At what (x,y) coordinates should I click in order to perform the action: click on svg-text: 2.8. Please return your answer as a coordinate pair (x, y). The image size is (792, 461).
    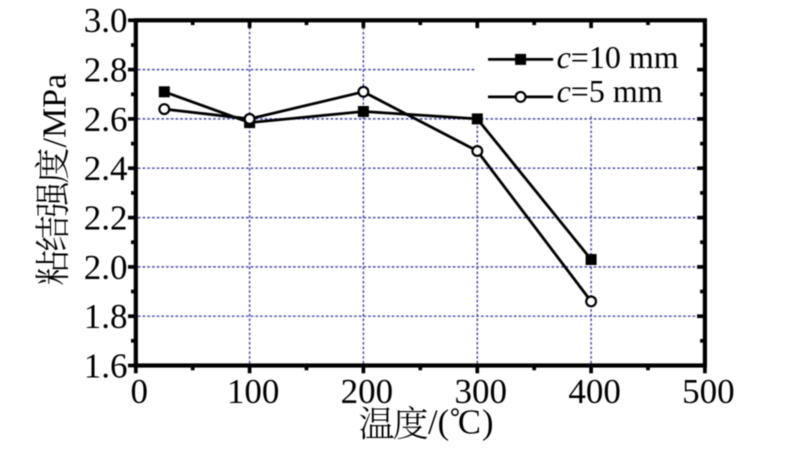
    Looking at the image, I should click on (106, 70).